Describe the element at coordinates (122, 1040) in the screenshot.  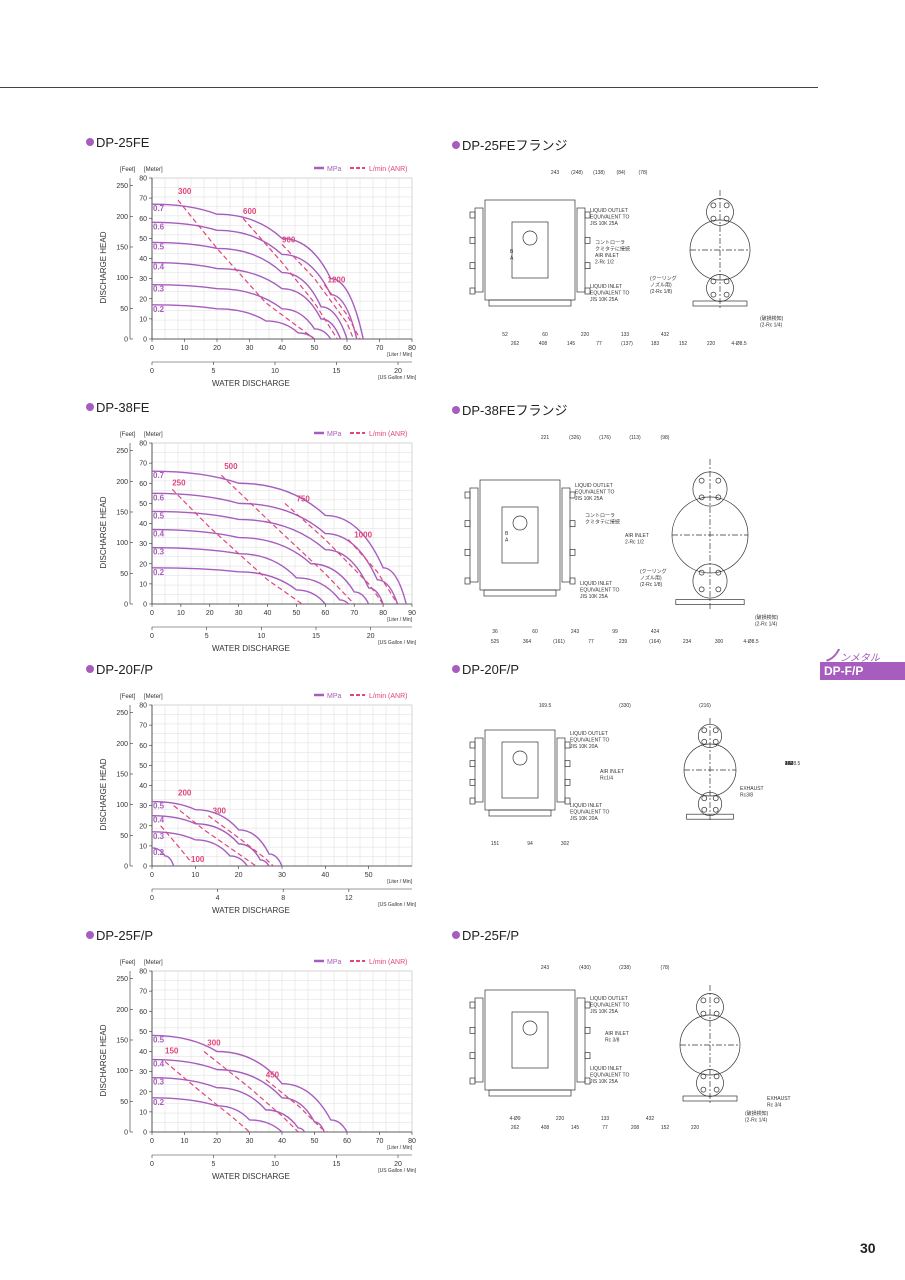
I see `feet-tick-label: 150` at that location.